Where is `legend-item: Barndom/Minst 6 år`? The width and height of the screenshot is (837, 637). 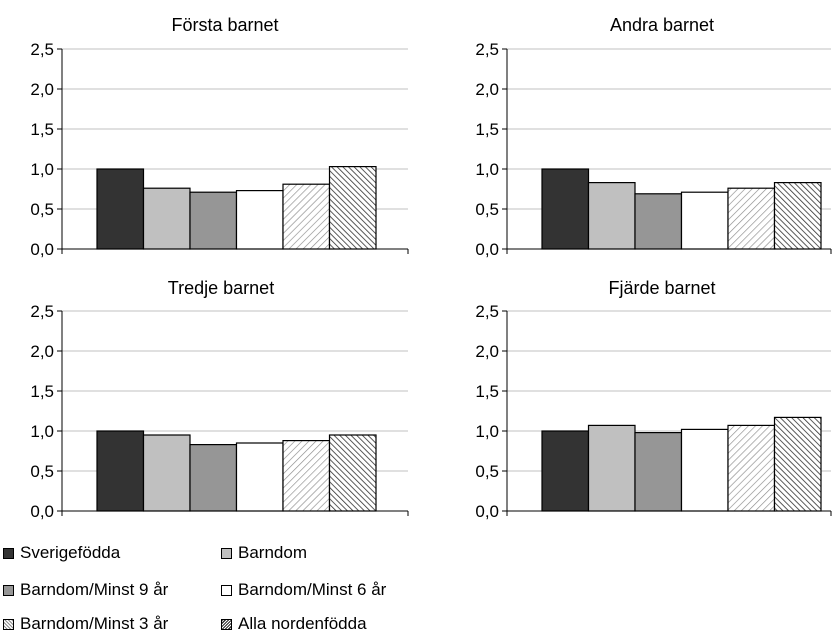 legend-item: Barndom/Minst 6 år is located at coordinates (303, 590).